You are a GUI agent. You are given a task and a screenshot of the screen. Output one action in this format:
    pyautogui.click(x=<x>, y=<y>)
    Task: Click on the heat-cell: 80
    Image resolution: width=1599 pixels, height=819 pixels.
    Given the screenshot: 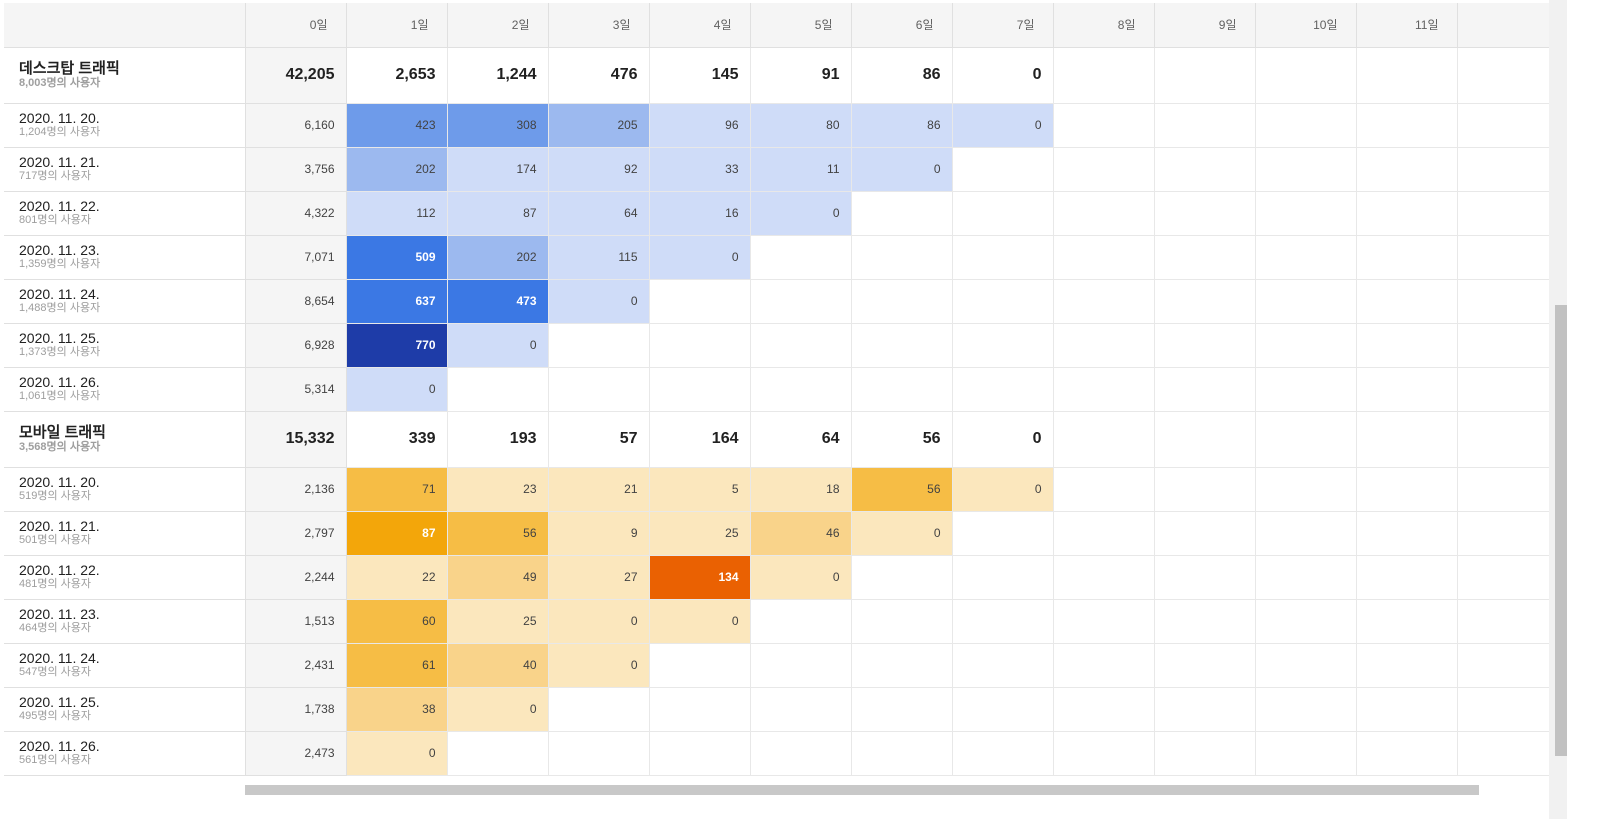 What is the action you would take?
    pyautogui.click(x=801, y=125)
    